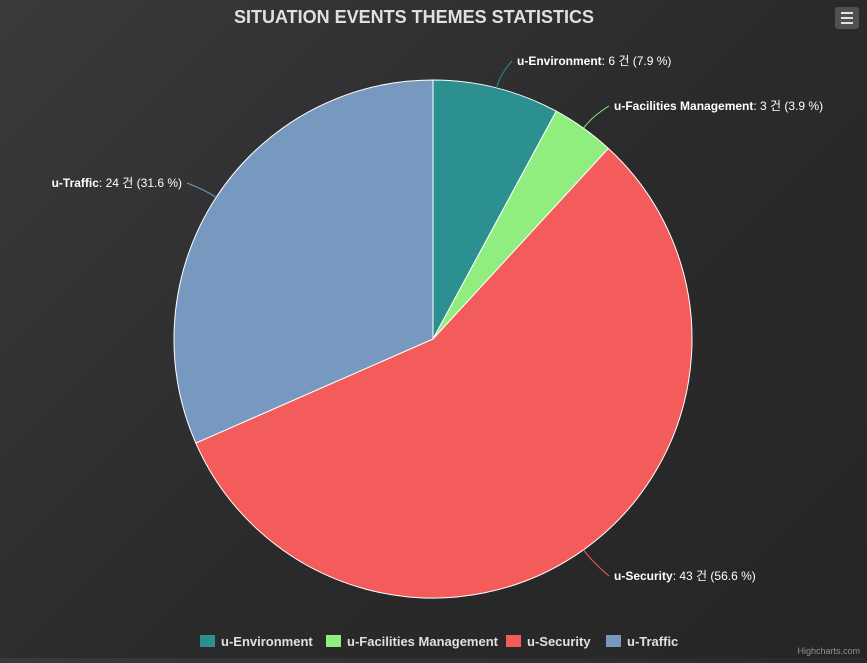  What do you see at coordinates (596, 563) in the screenshot?
I see `connector-u-security` at bounding box center [596, 563].